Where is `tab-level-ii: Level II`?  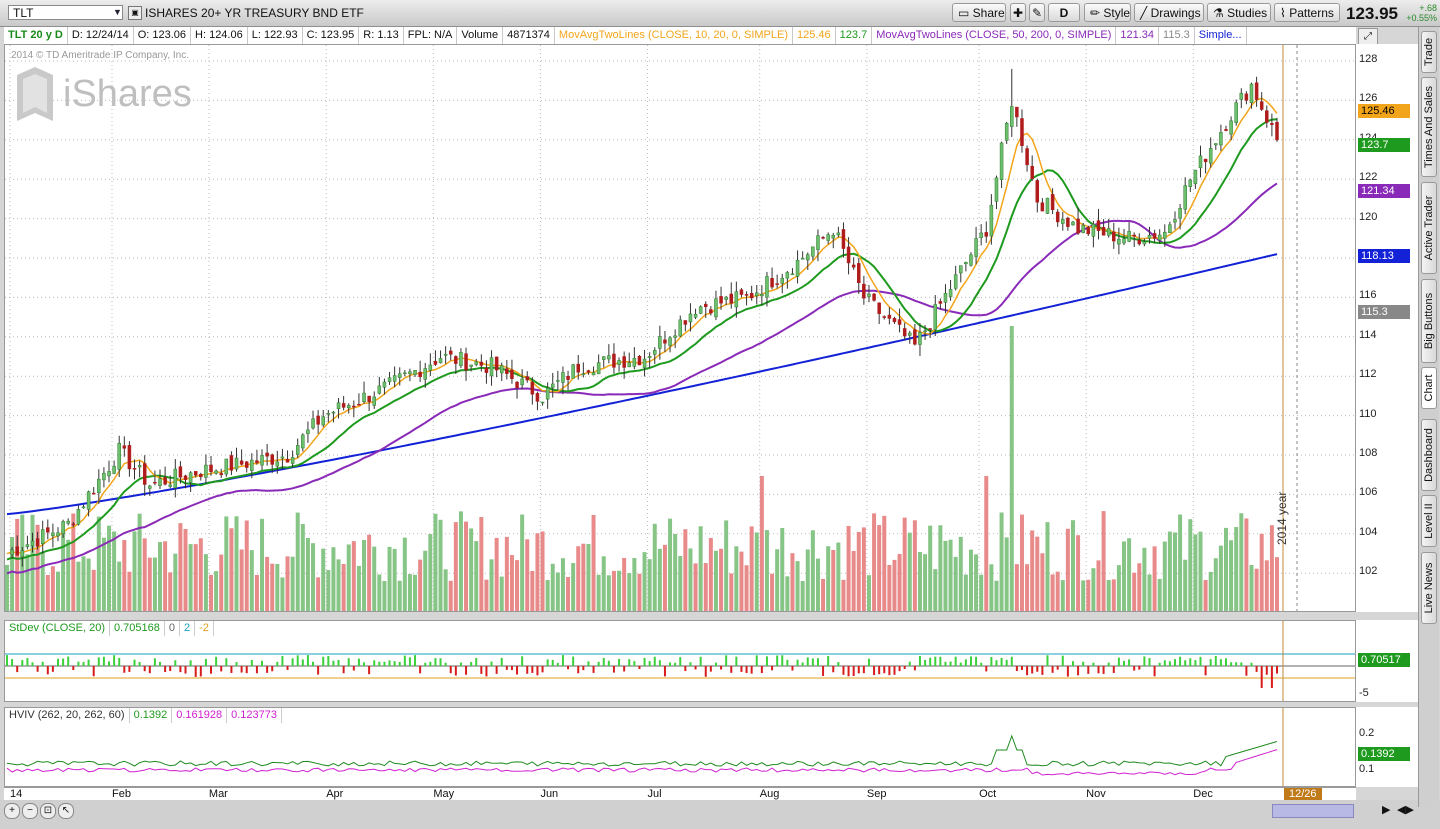
tab-level-ii: Level II is located at coordinates (1429, 521).